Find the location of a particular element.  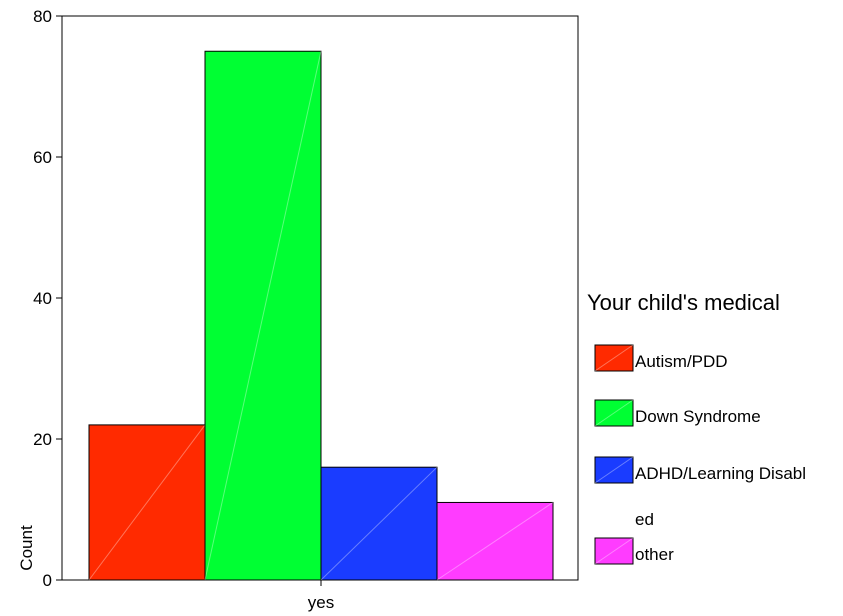

x-axis: yes is located at coordinates (321, 596).